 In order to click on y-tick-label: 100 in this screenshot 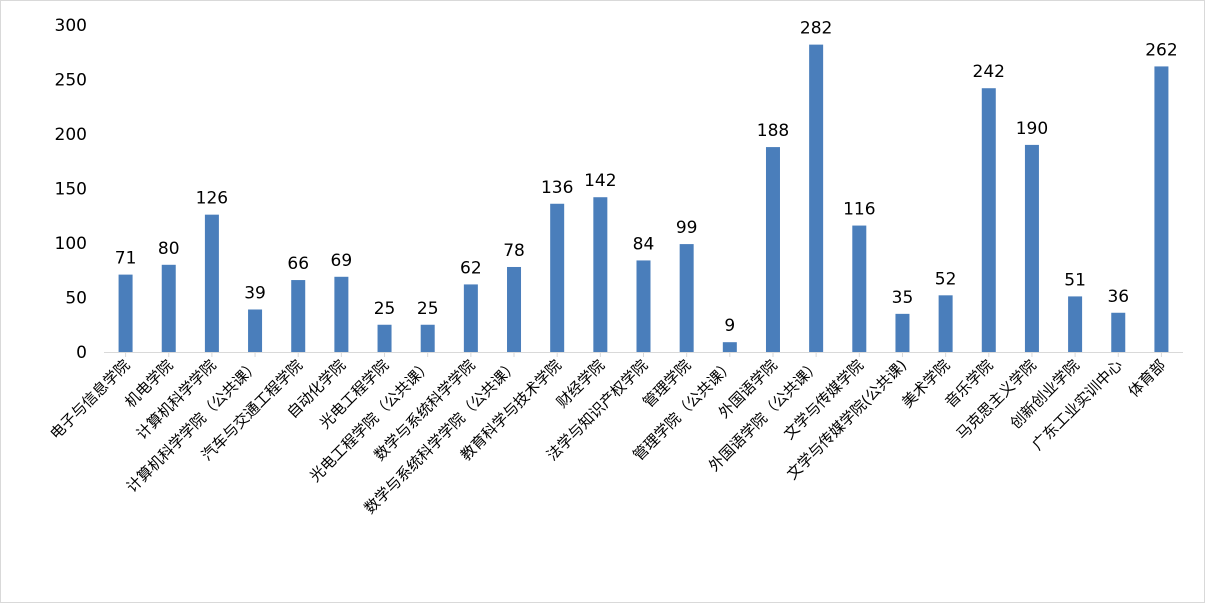, I will do `click(71, 244)`.